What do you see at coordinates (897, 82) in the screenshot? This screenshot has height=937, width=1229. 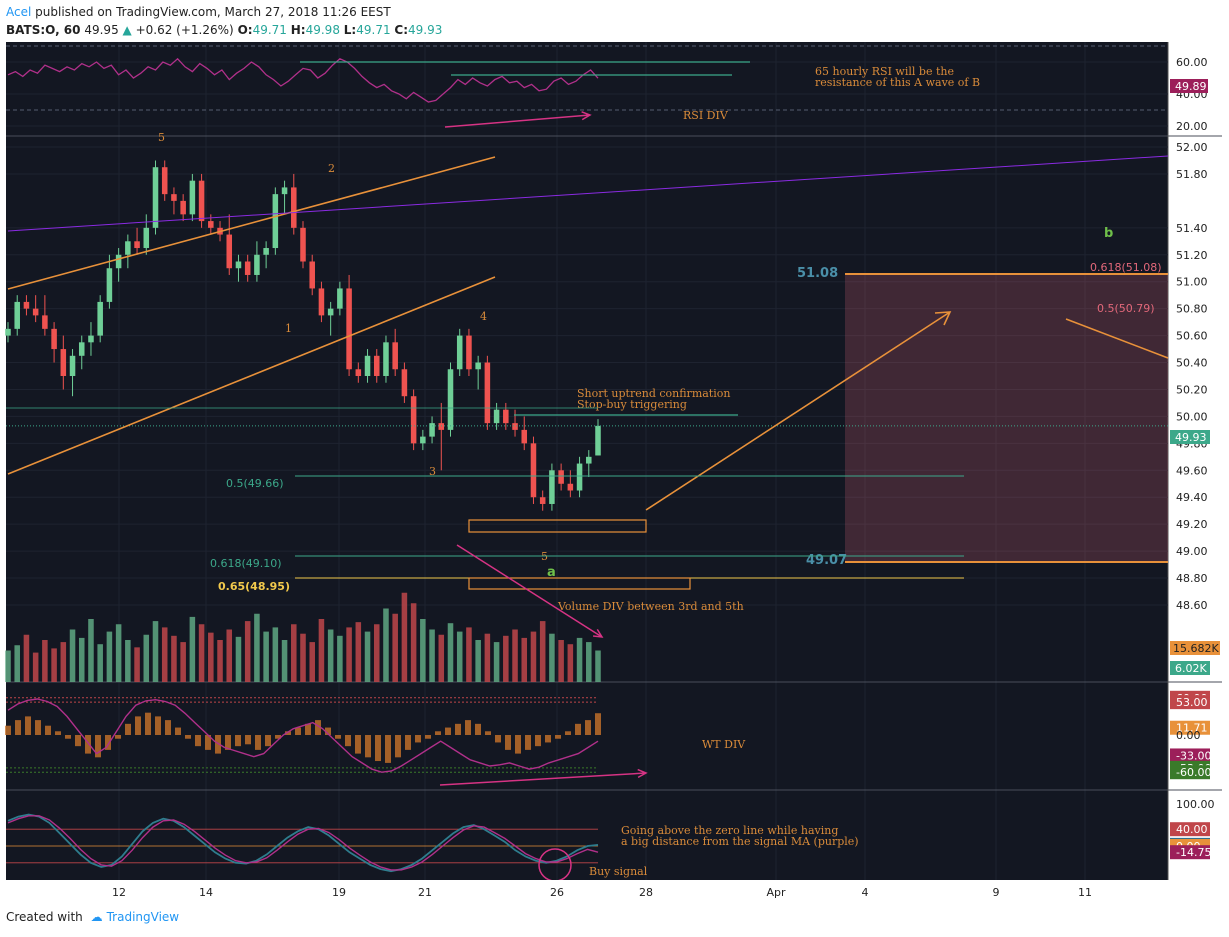 I see `rsi-annotation-line2: resistance of this A wave of B` at bounding box center [897, 82].